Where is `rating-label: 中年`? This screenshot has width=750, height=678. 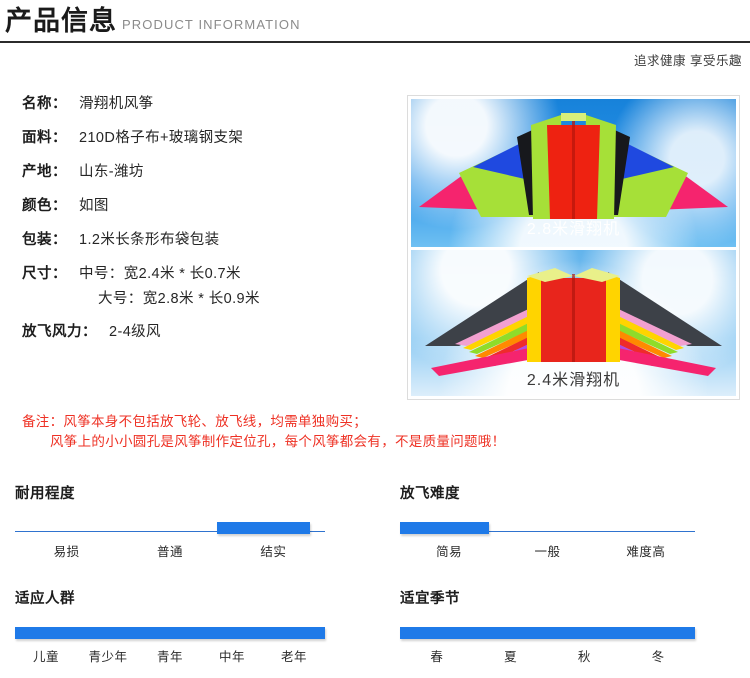 rating-label: 中年 is located at coordinates (231, 657).